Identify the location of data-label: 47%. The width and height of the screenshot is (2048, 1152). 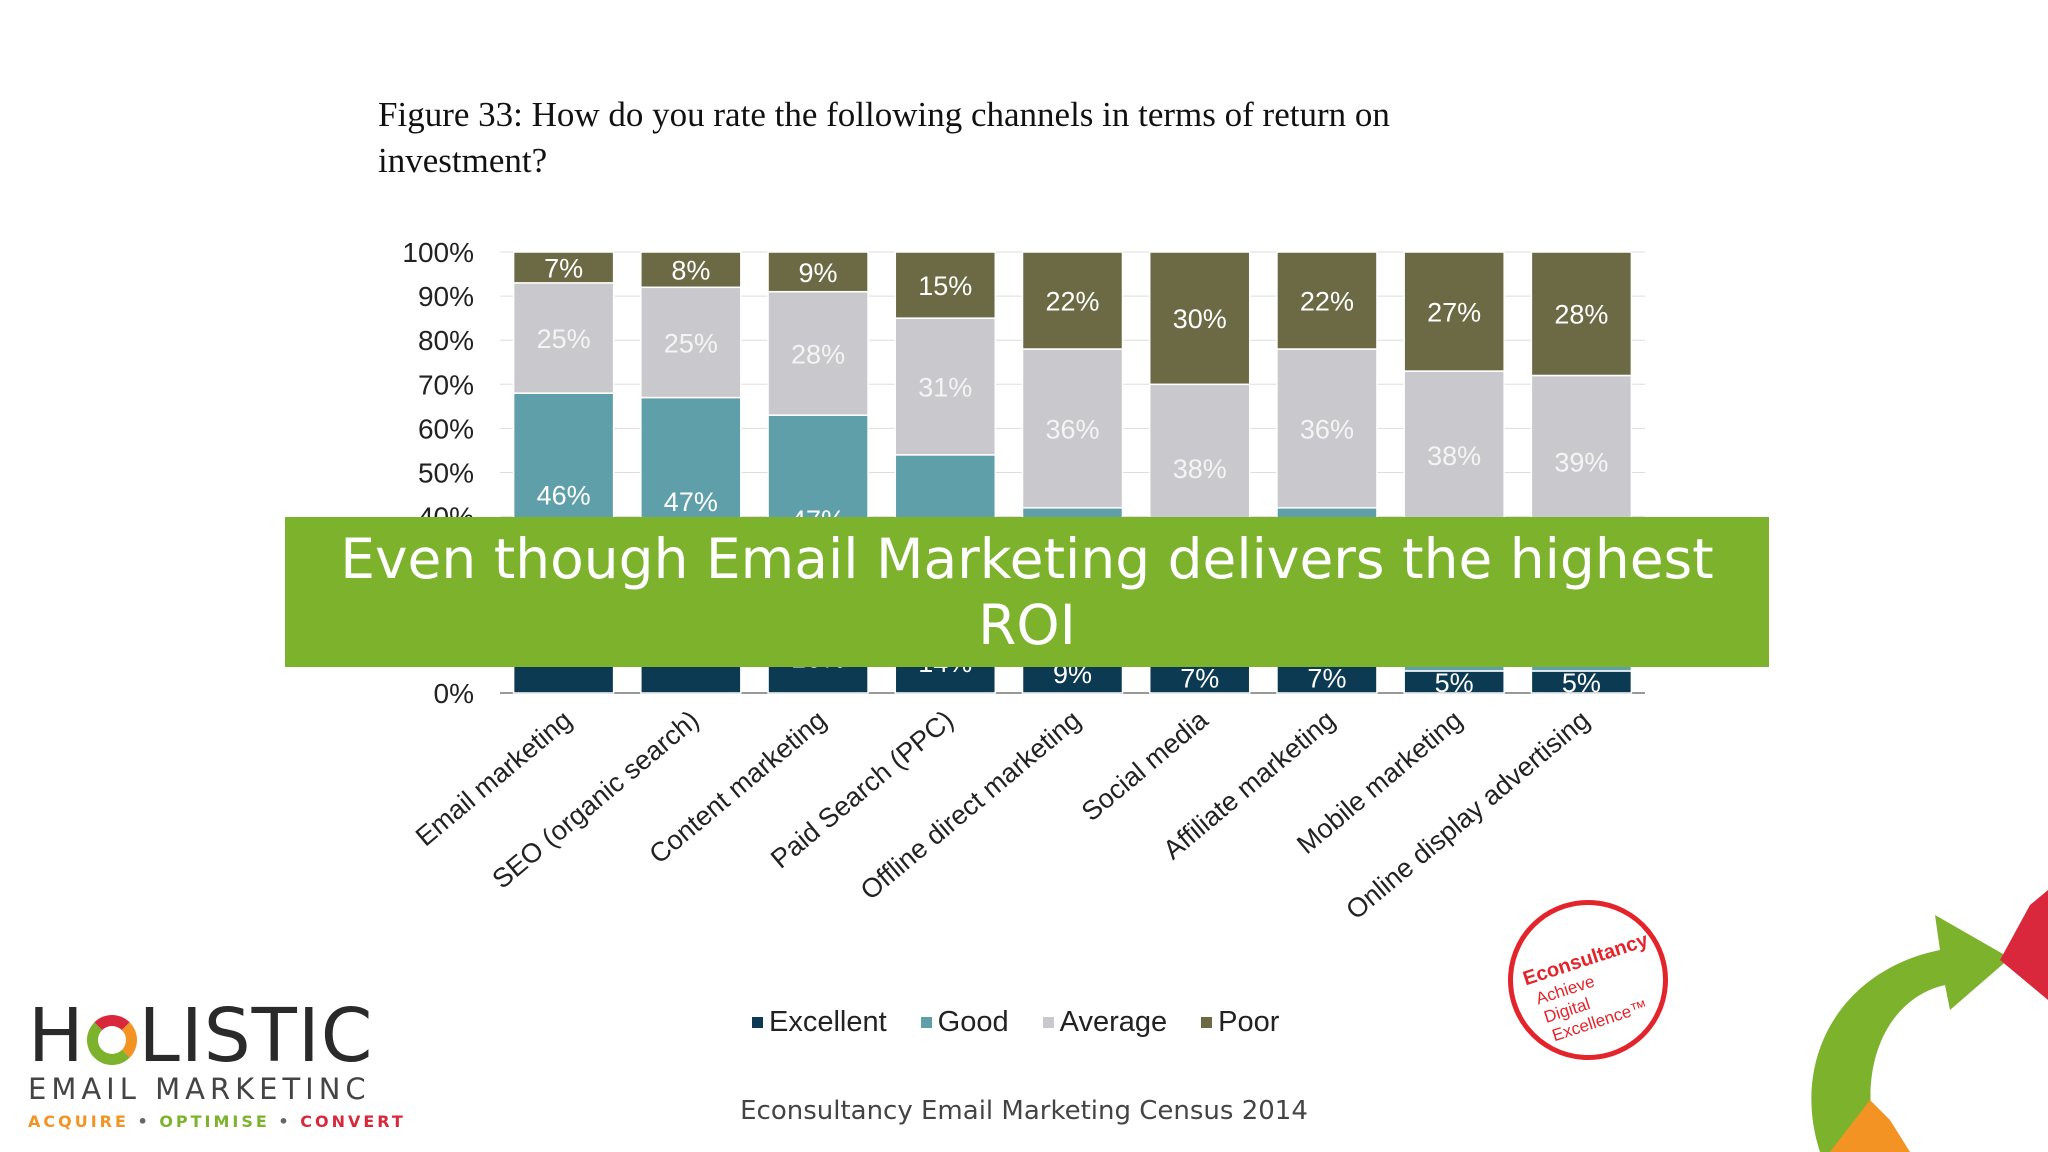
(691, 502).